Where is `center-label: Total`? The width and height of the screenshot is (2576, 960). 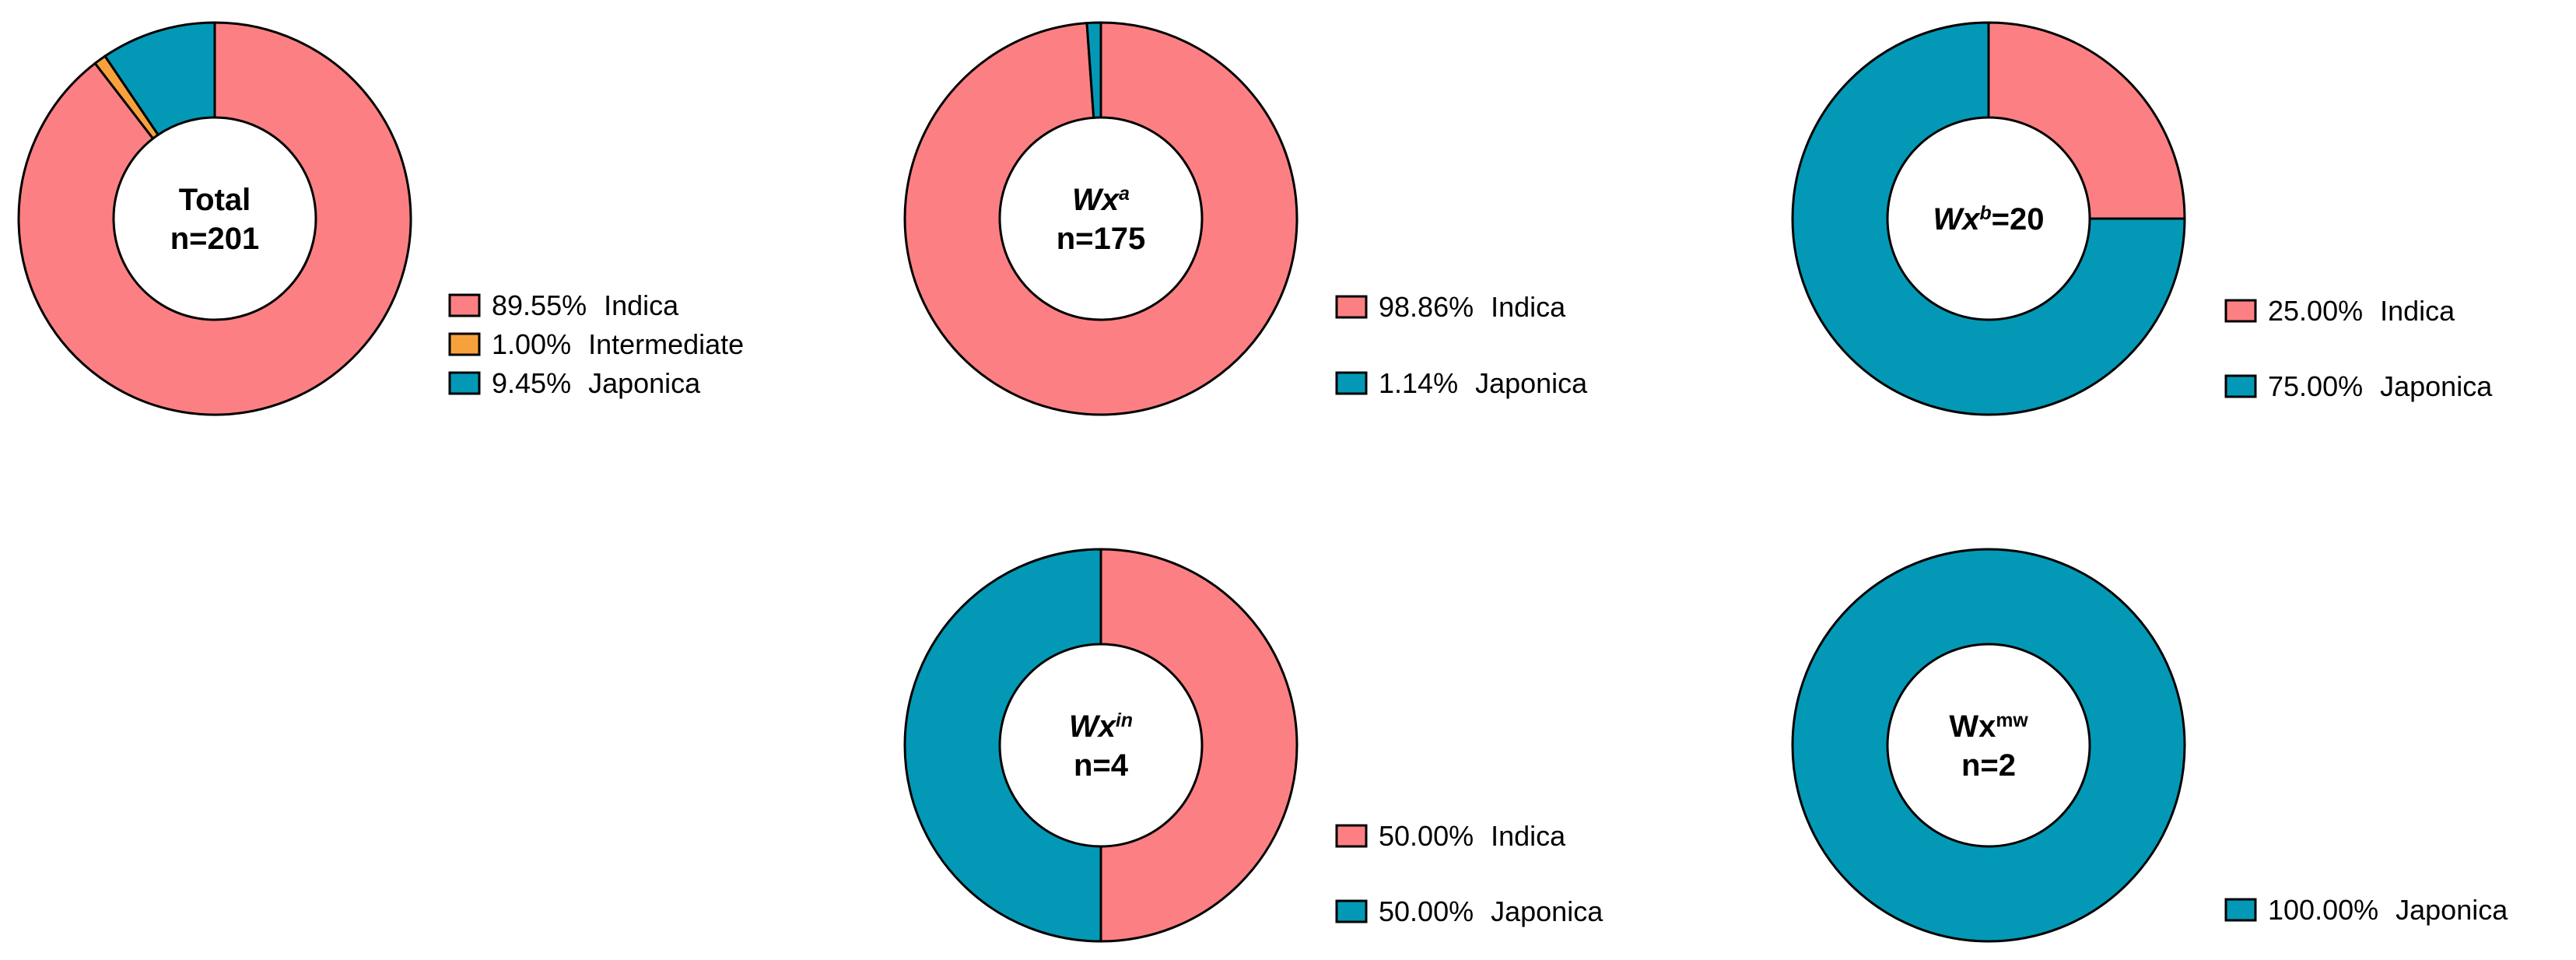
center-label: Total is located at coordinates (215, 200).